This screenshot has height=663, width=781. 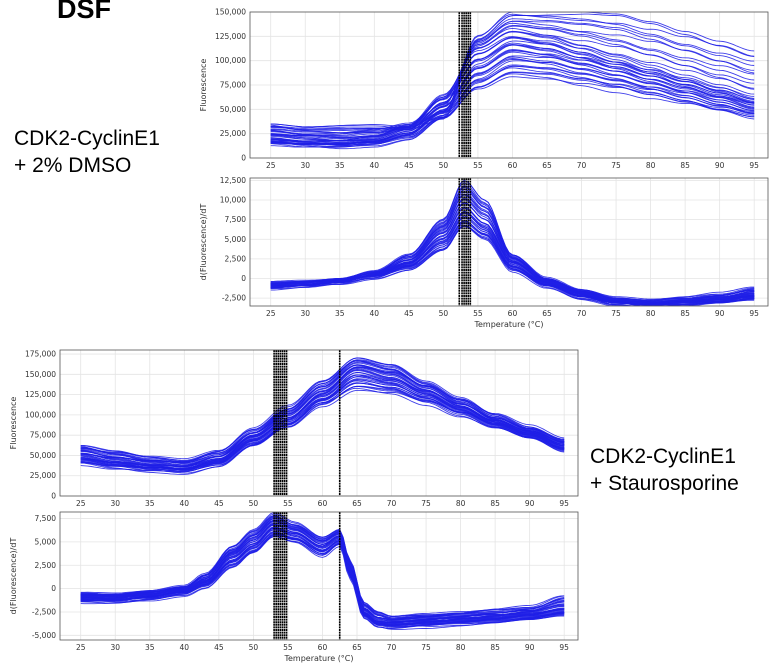 What do you see at coordinates (664, 470) in the screenshot?
I see `condition-label-staurosporine: CDK2-CyclinE1 + Staurosporine` at bounding box center [664, 470].